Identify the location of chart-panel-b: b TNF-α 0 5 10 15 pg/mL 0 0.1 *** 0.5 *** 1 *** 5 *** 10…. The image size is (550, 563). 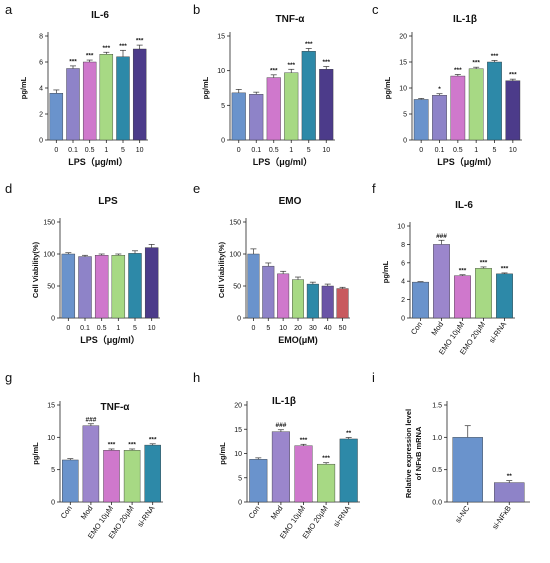
(264, 84).